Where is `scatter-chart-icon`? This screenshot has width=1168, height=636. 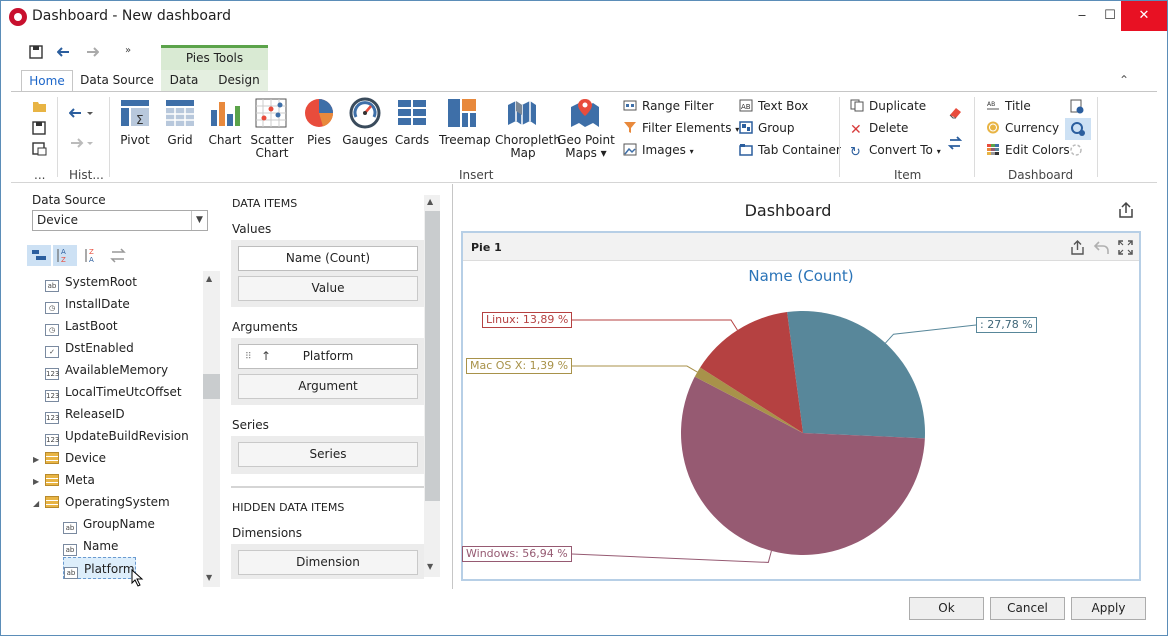
scatter-chart-icon is located at coordinates (271, 114).